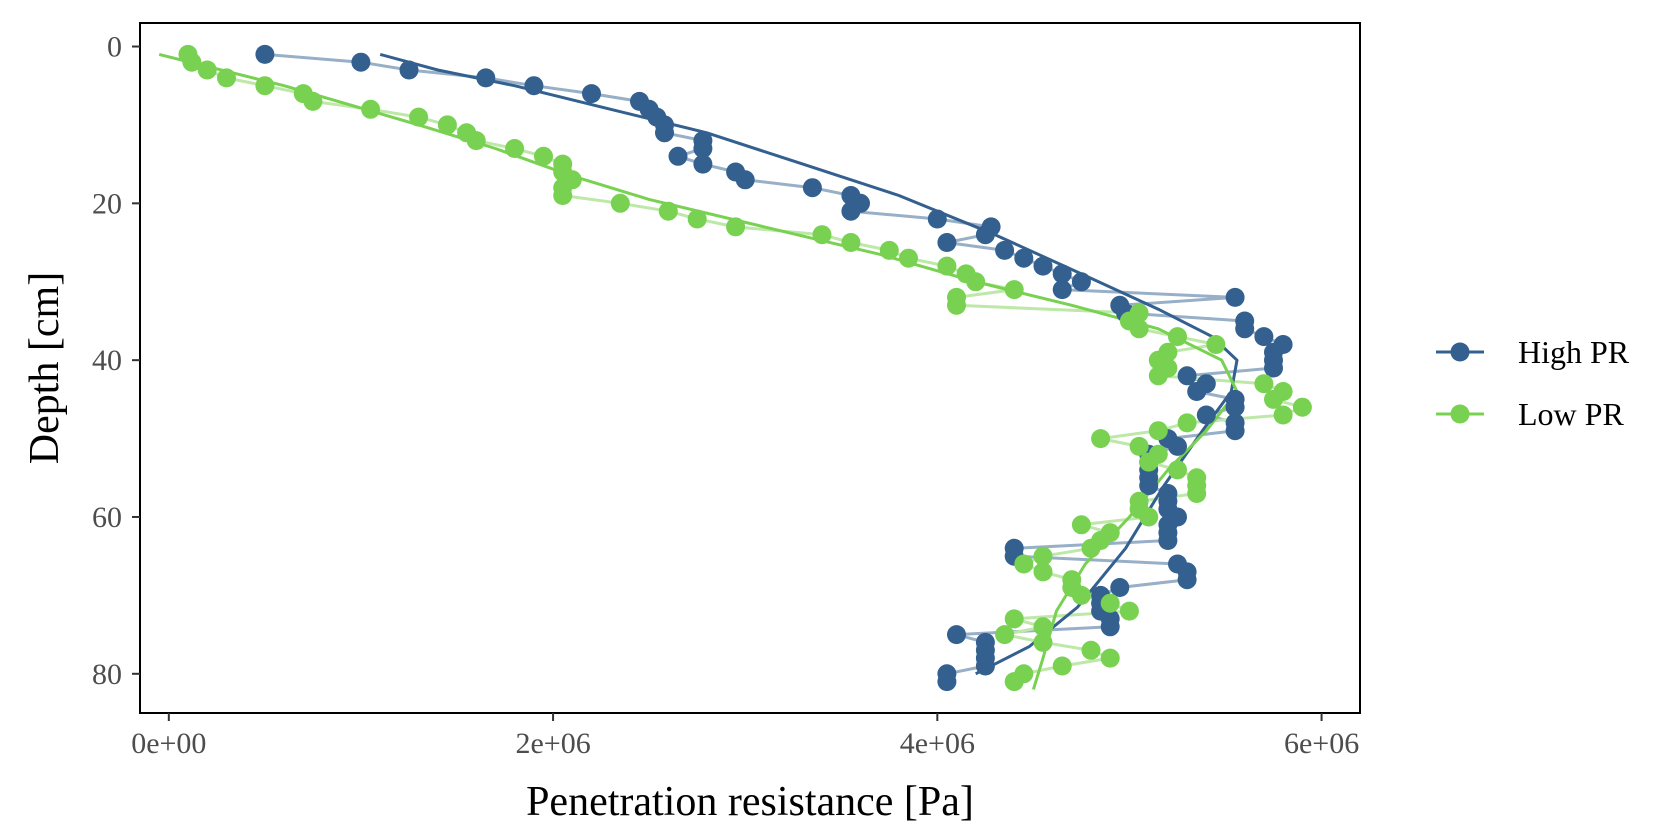  What do you see at coordinates (107, 360) in the screenshot?
I see `y-tick-label-2: 40` at bounding box center [107, 360].